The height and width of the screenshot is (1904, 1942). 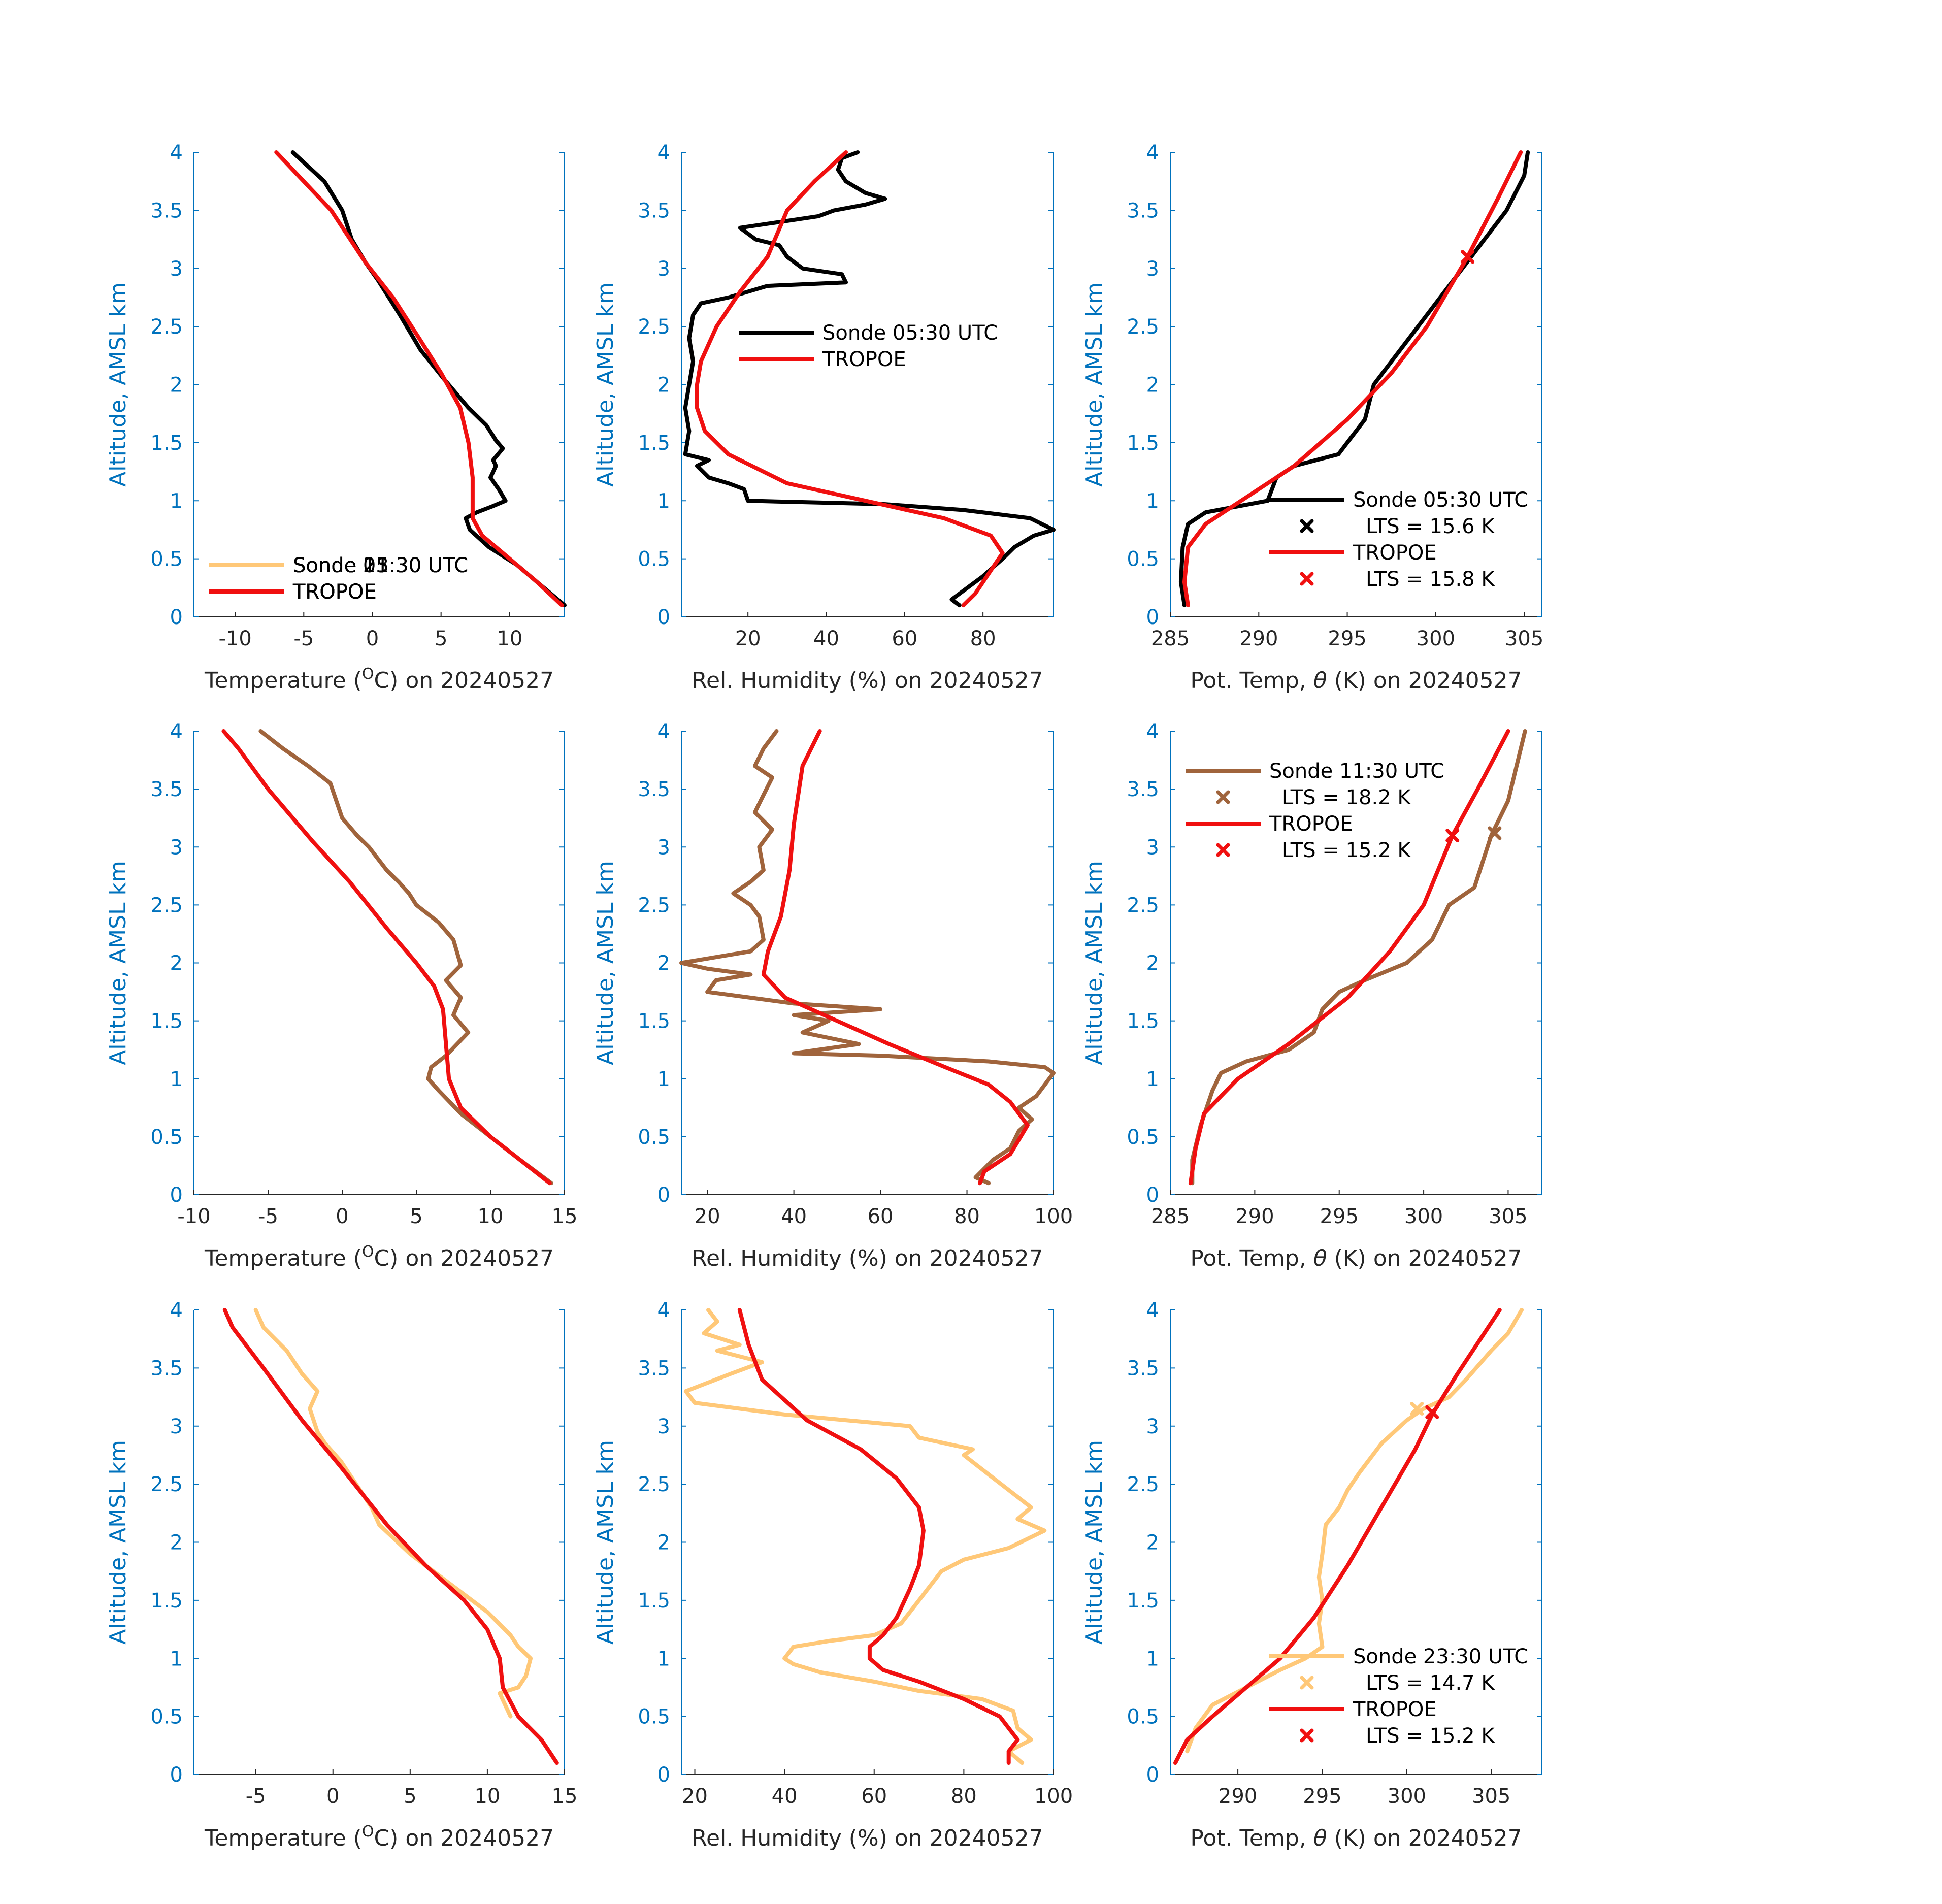 I want to click on x-axis-label-post: C) on 20240527, so click(x=464, y=681).